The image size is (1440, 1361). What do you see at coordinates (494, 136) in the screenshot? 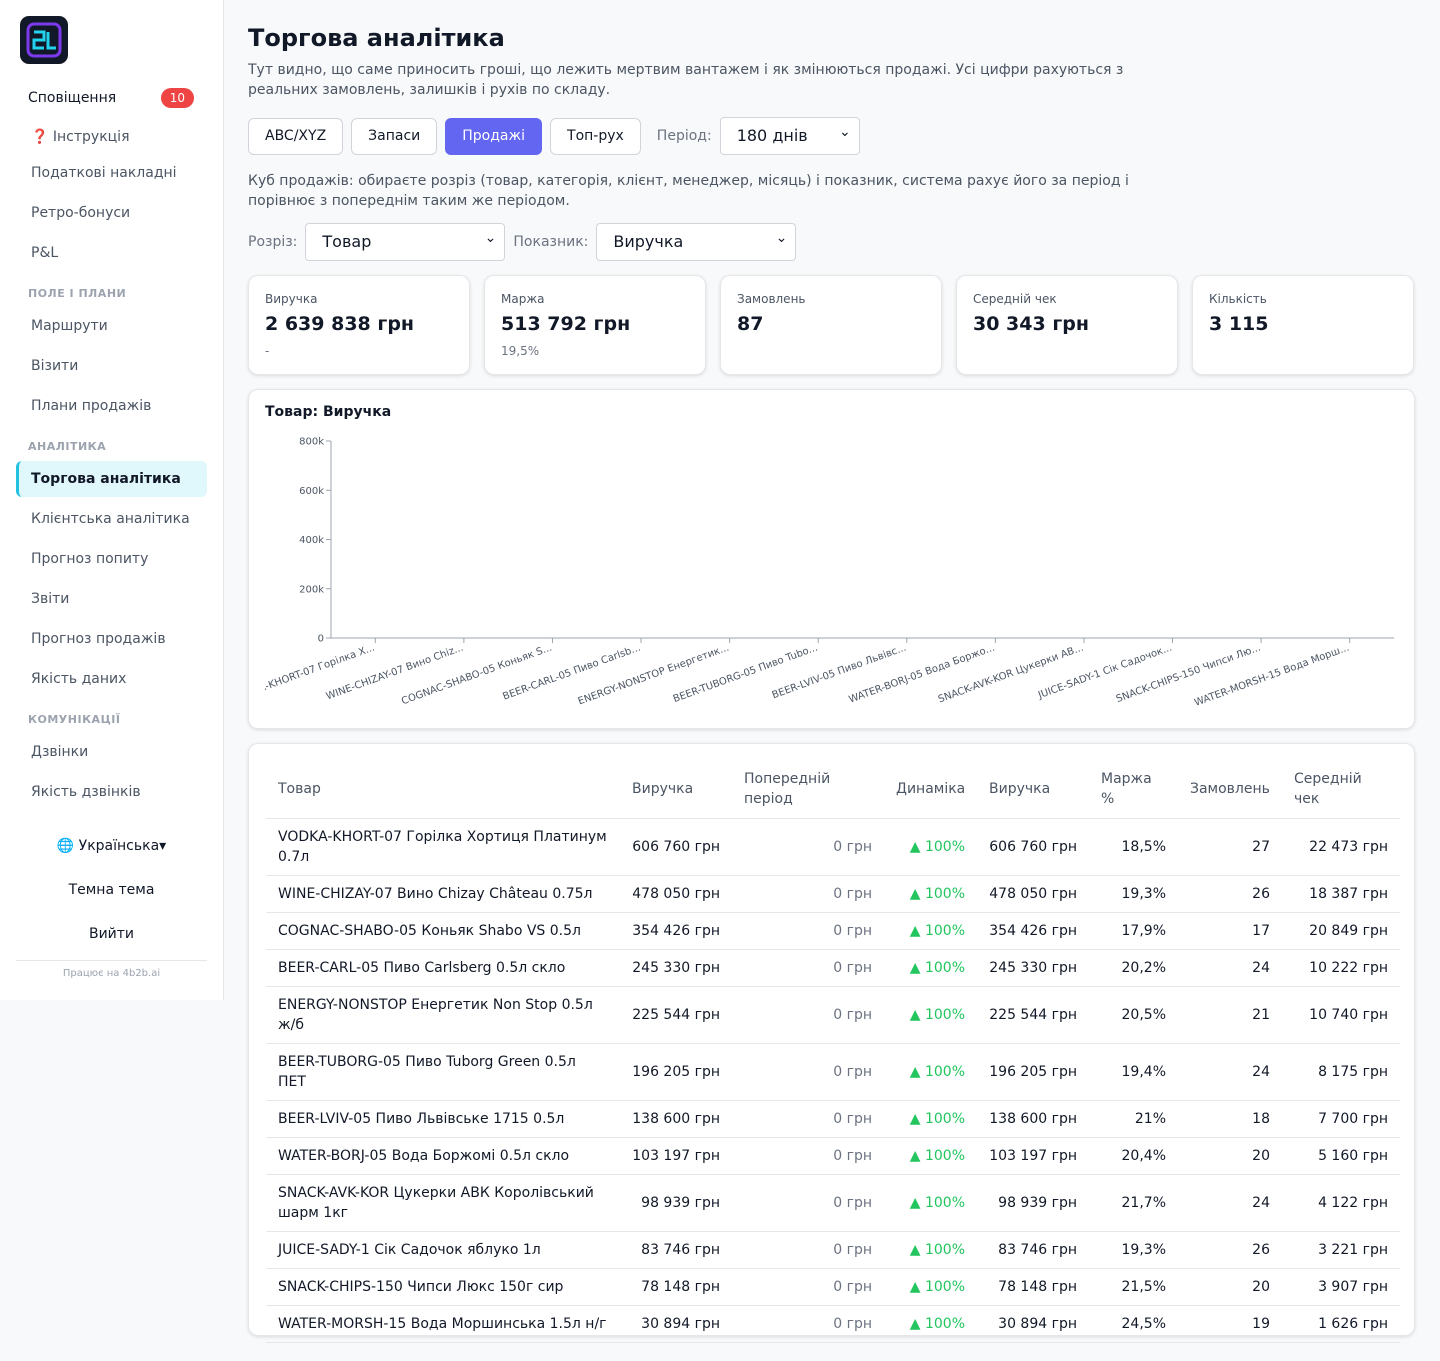
I see `tab: Продажі` at bounding box center [494, 136].